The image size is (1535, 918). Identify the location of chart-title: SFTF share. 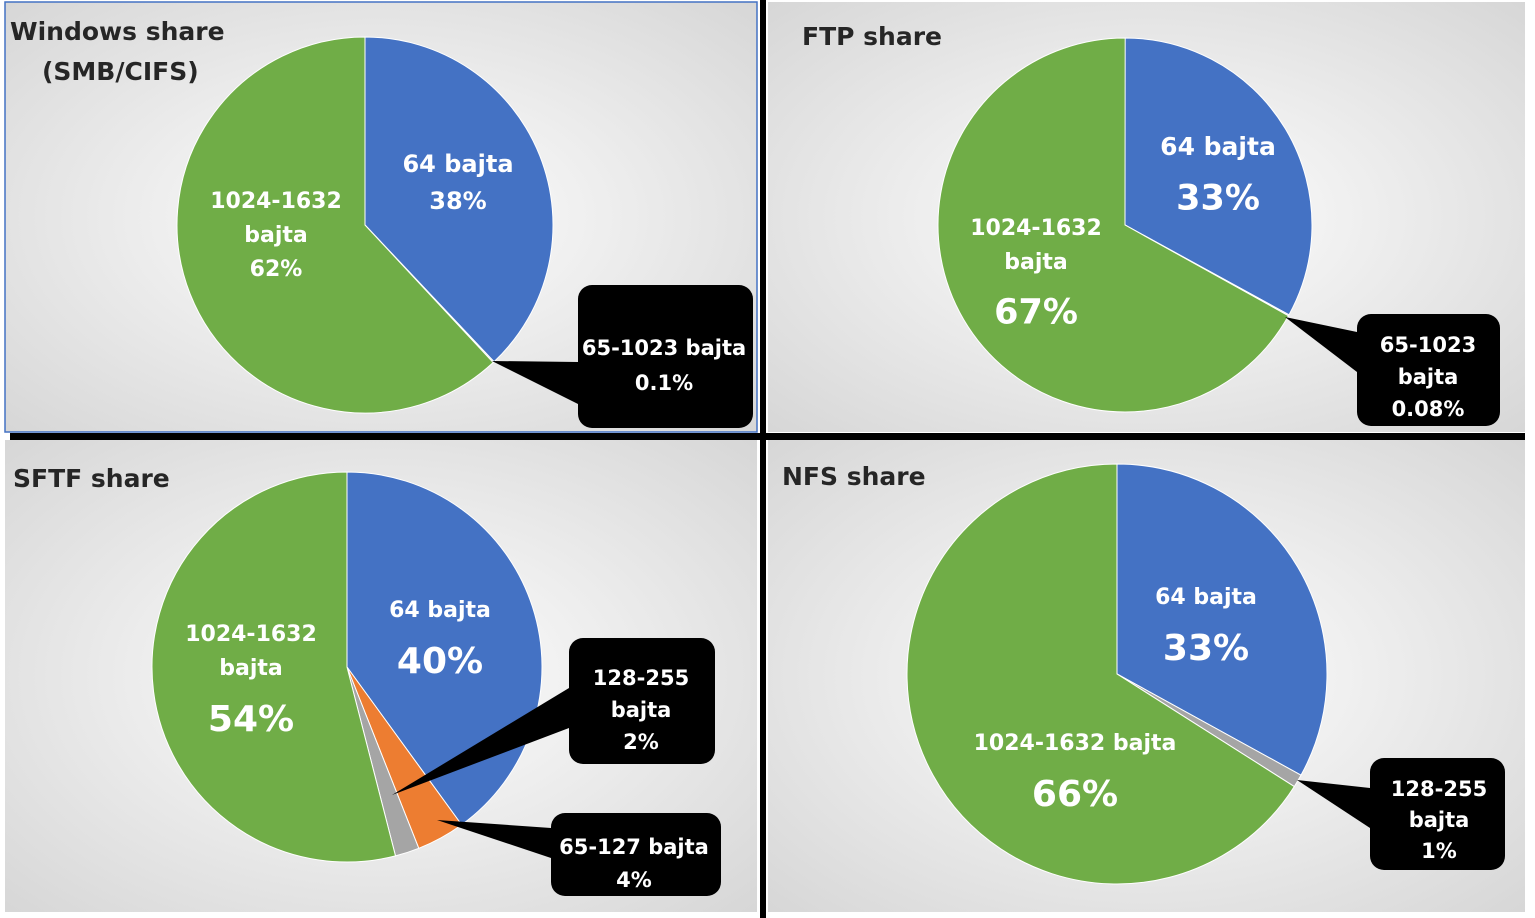
(91, 478).